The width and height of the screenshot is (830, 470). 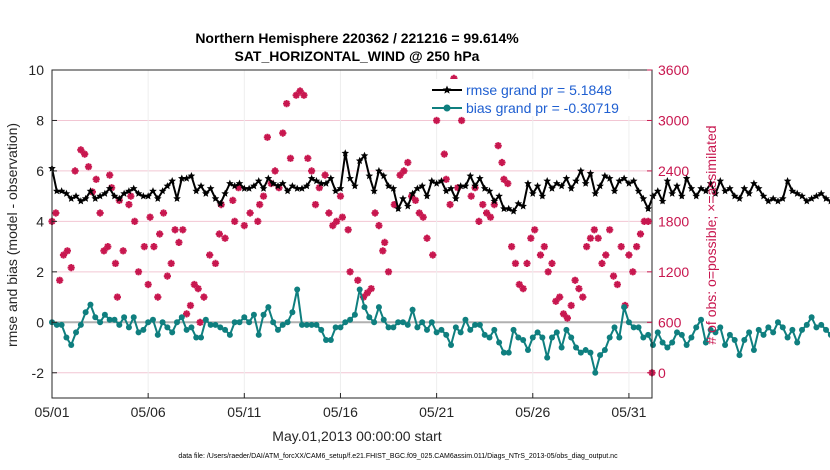 I want to click on y-tick-label: 2, so click(x=40, y=272).